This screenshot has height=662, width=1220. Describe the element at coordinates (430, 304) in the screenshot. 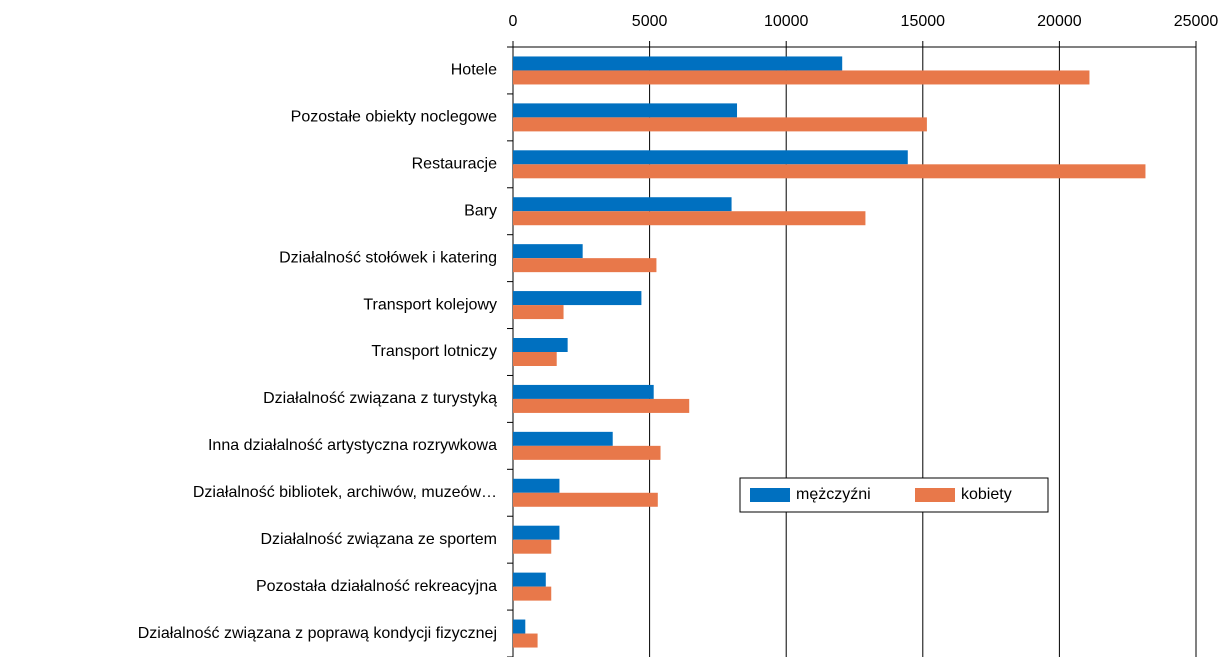

I see `y-tick-label: Transport kolejowy` at that location.